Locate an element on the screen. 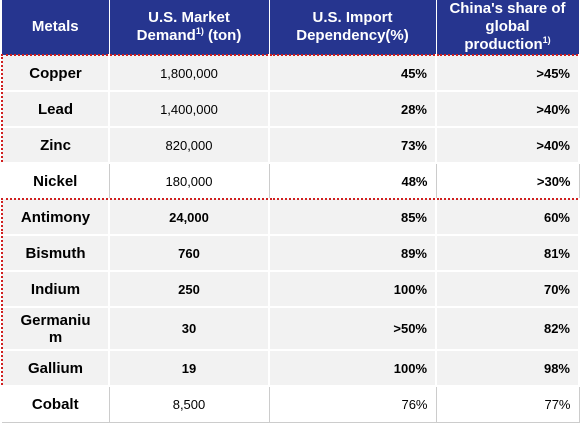 The height and width of the screenshot is (423, 587). header-text: Metals is located at coordinates (55, 26).